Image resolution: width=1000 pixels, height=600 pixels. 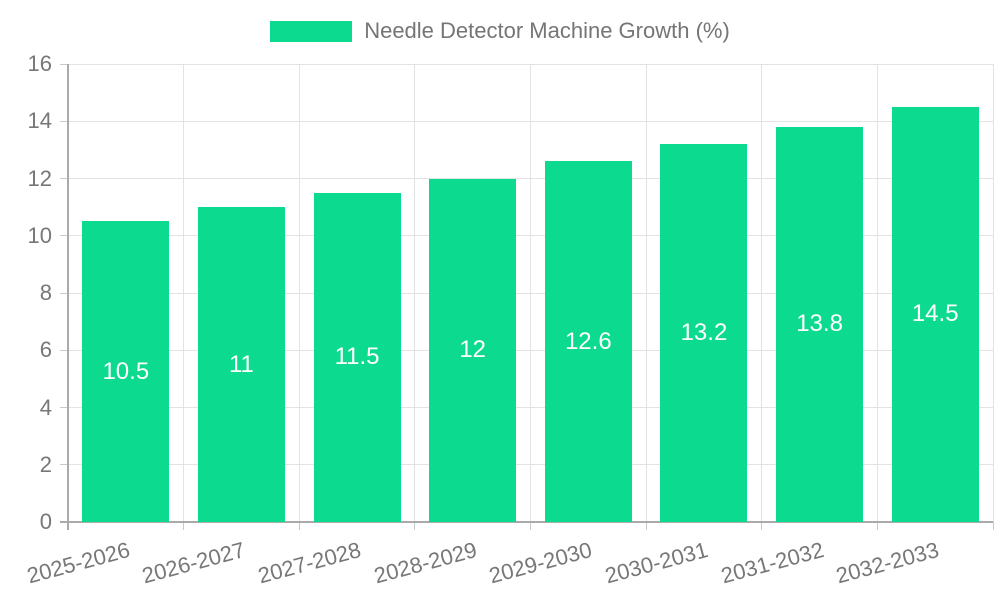 I want to click on y-tick-label: 10, so click(x=39, y=235).